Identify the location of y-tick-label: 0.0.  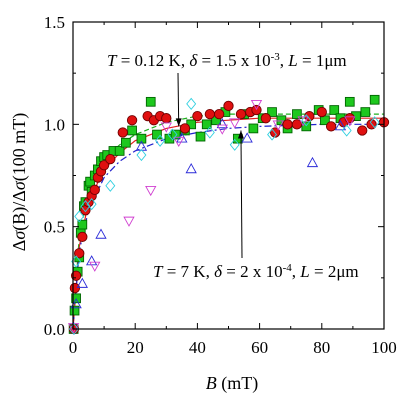
(54, 329).